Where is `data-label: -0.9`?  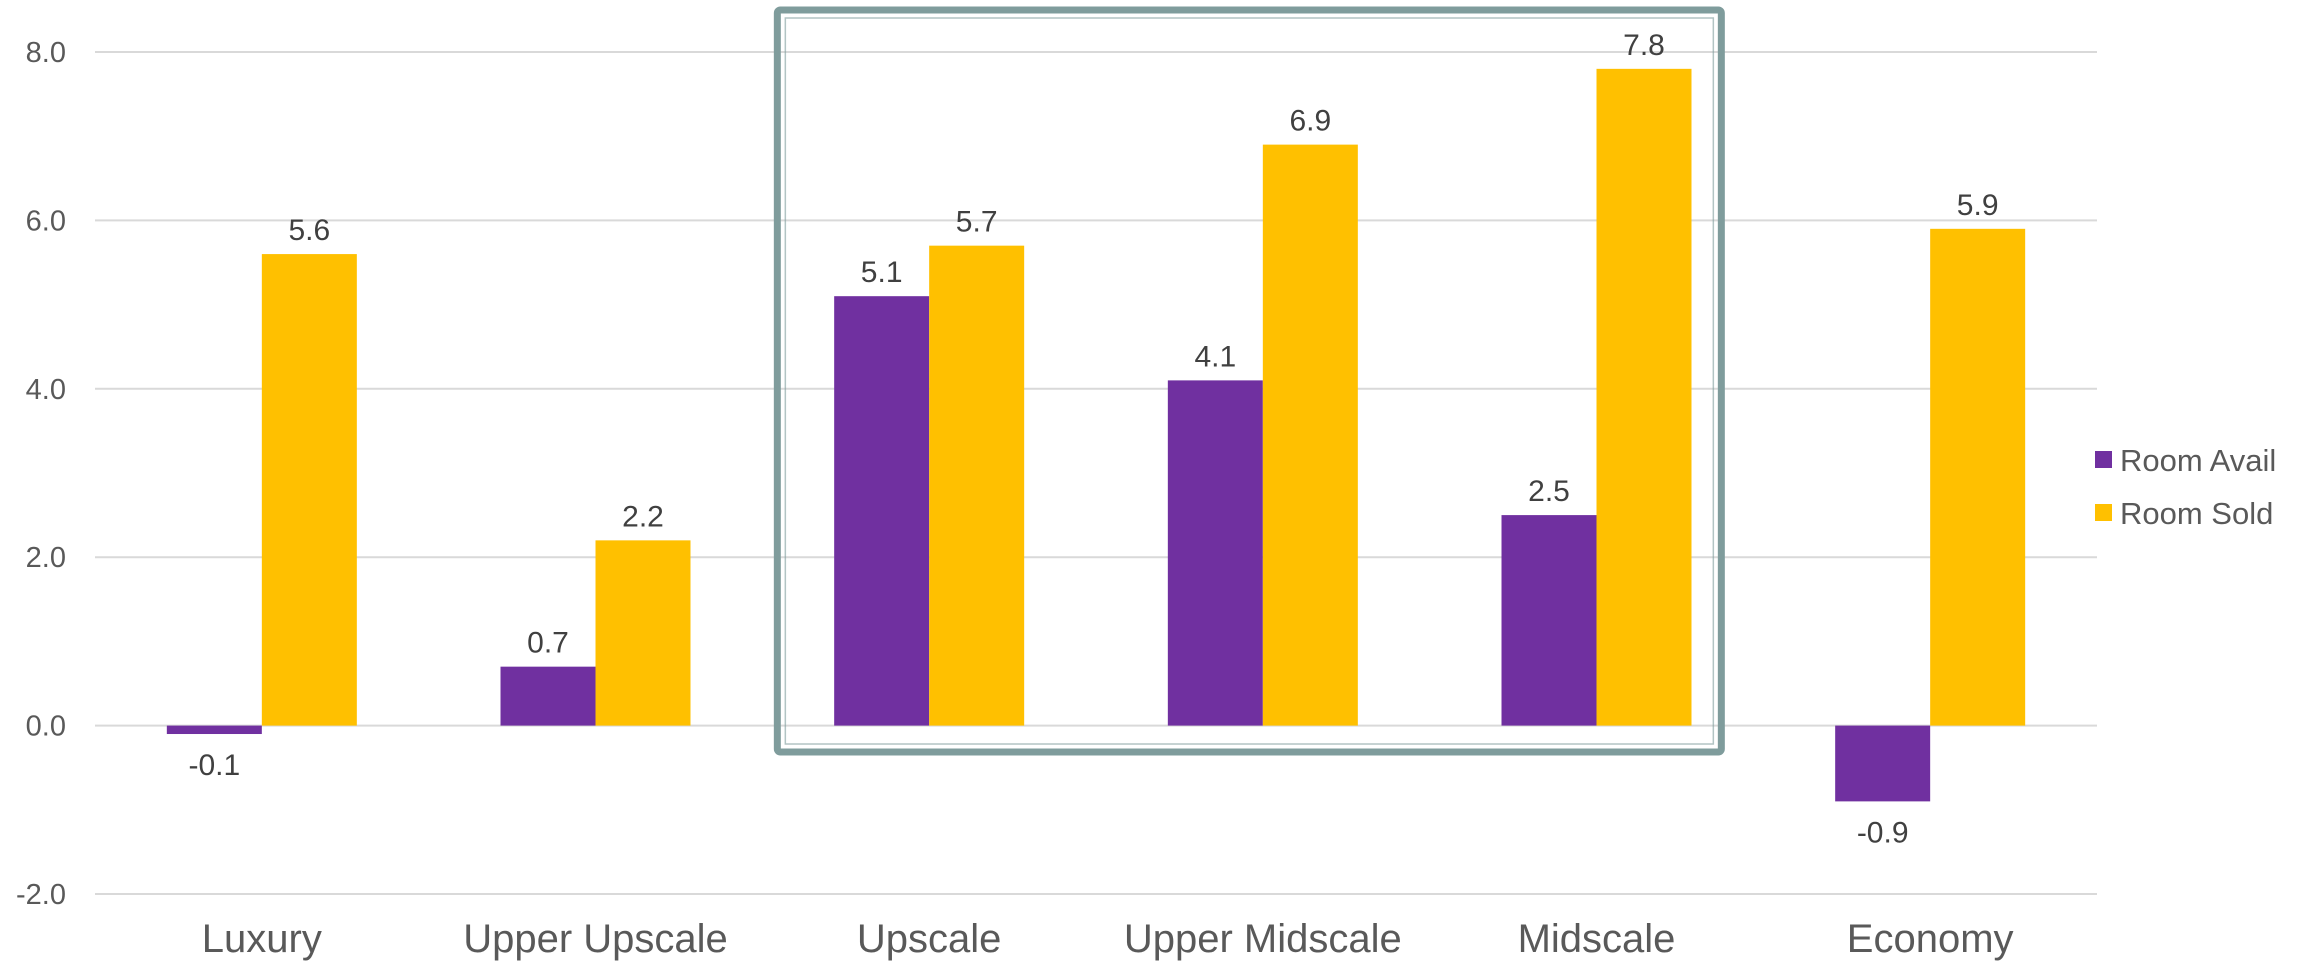
data-label: -0.9 is located at coordinates (1883, 832).